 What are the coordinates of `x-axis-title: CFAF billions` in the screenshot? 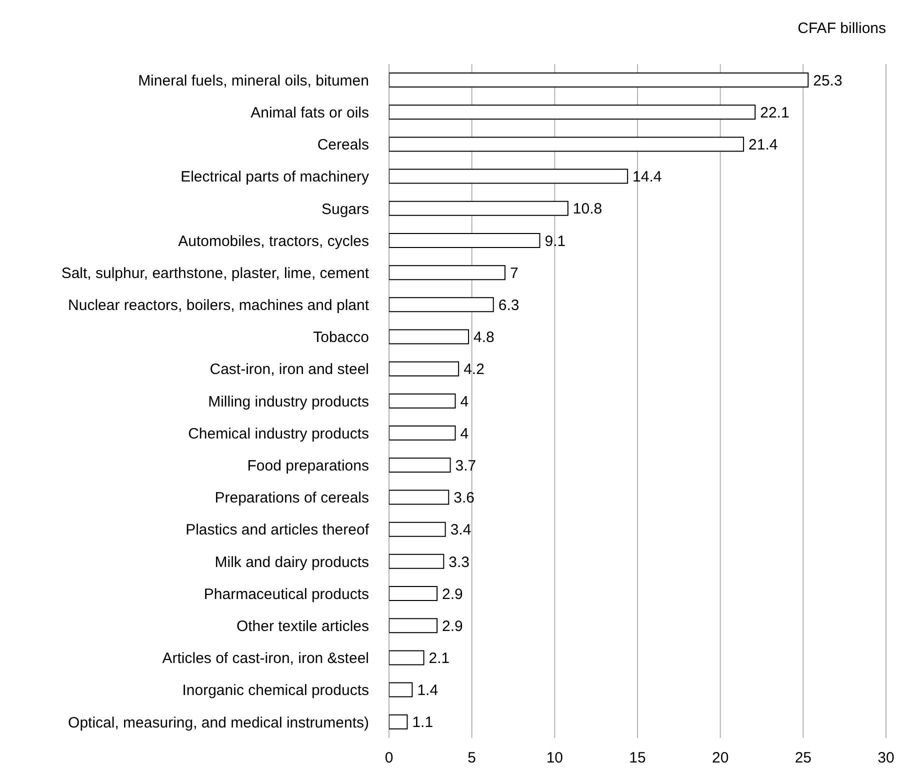 It's located at (842, 28).